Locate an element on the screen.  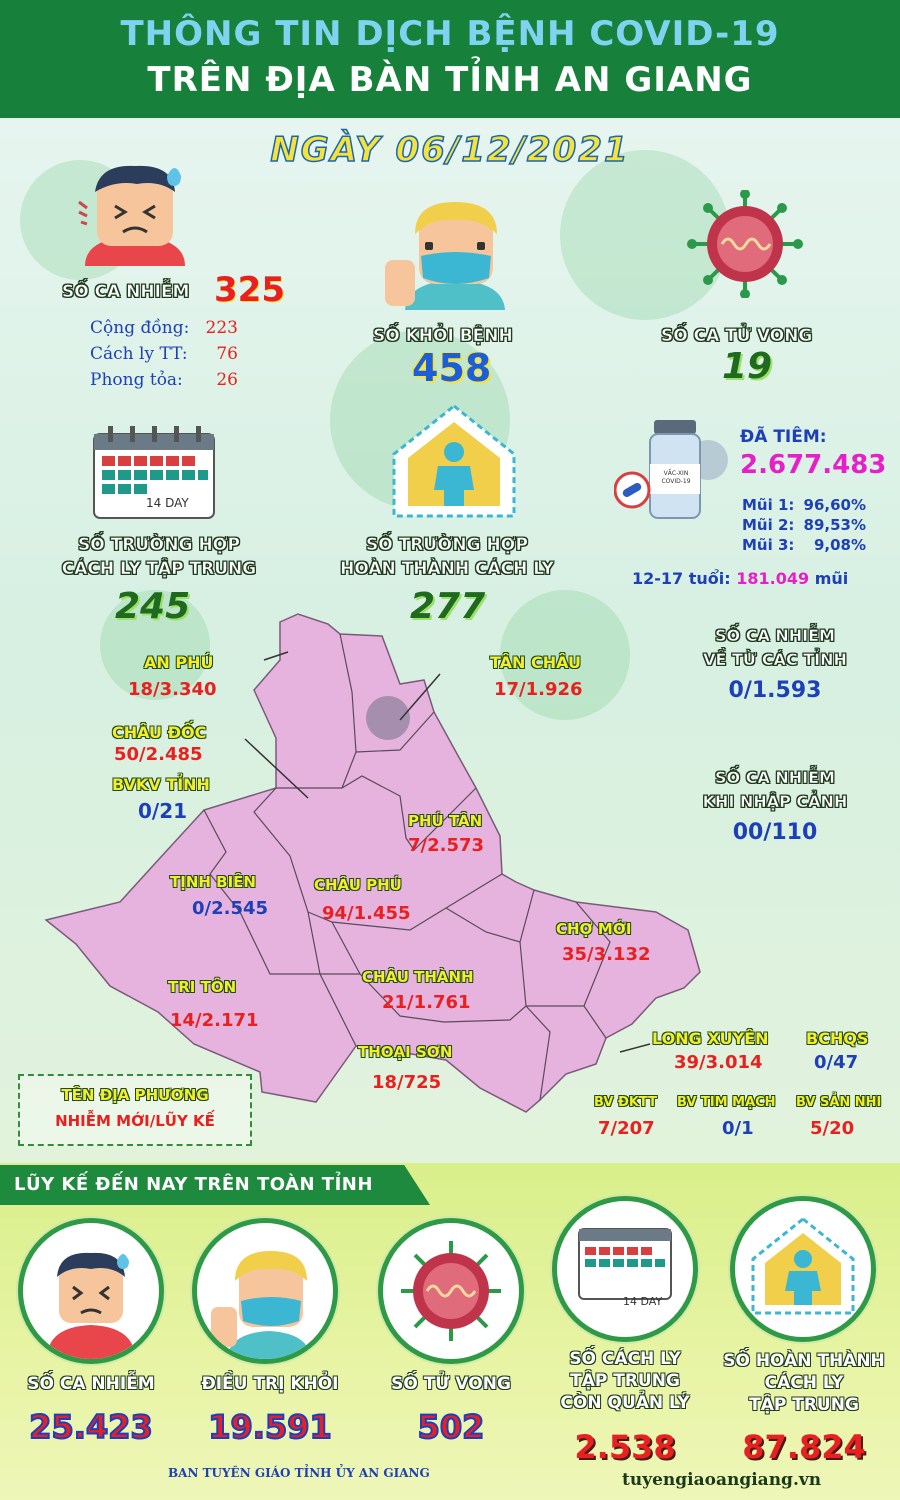
youth-vaccination: 12-17 tuổi: 181.049 mũi is located at coordinates (740, 578).